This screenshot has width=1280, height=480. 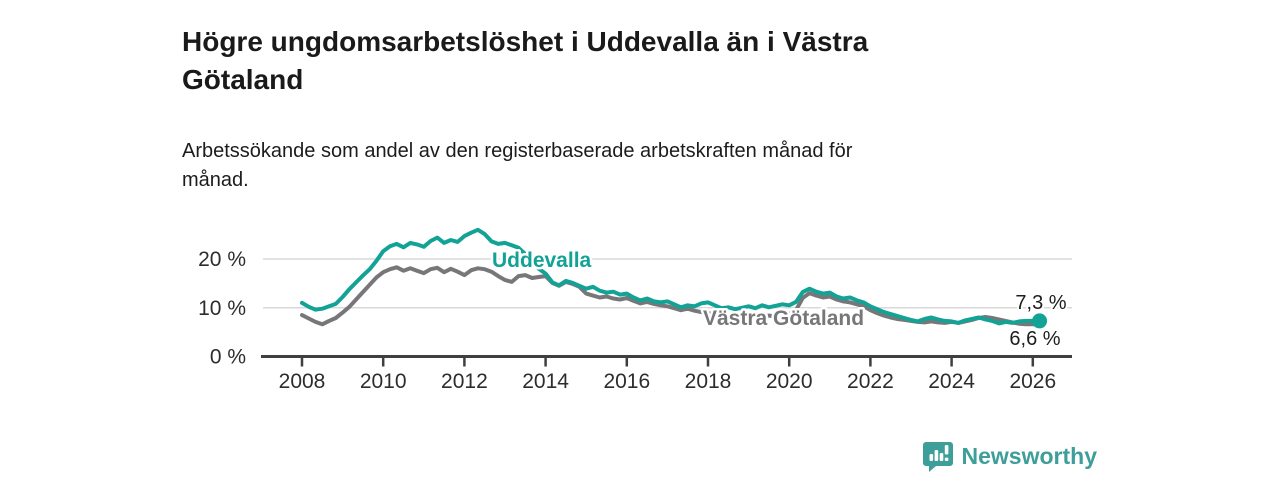 What do you see at coordinates (222, 259) in the screenshot?
I see `y-tick-label-20: 20 %` at bounding box center [222, 259].